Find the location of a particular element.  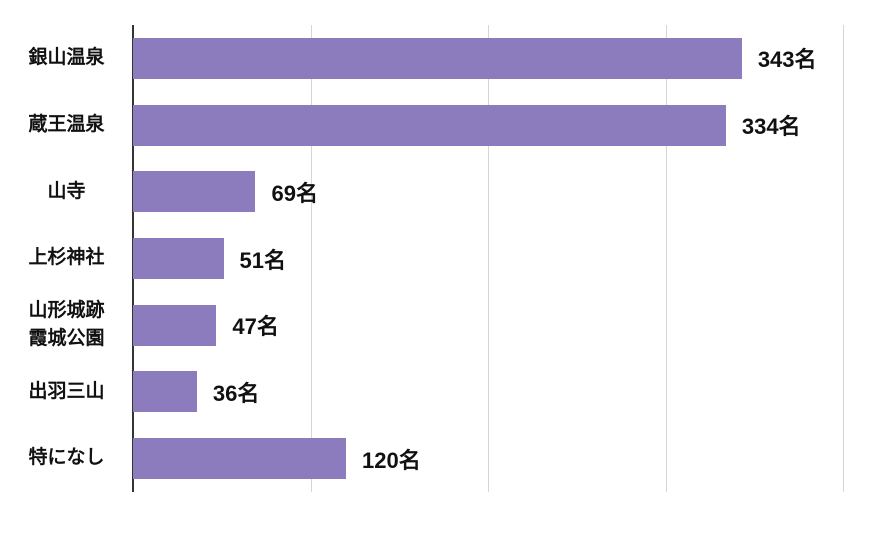

bar-track: 334名 is located at coordinates (488, 125).